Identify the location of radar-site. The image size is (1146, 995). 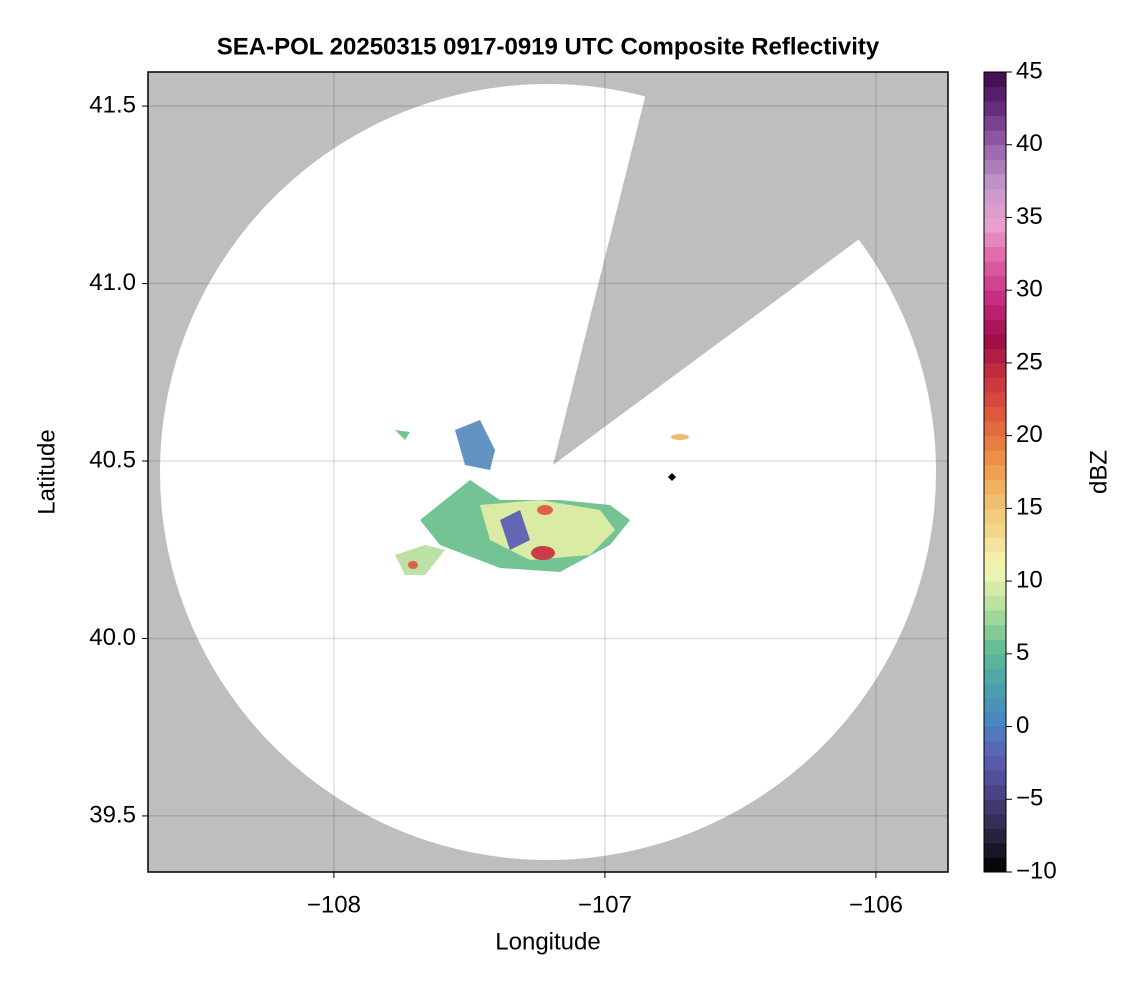
(672, 477).